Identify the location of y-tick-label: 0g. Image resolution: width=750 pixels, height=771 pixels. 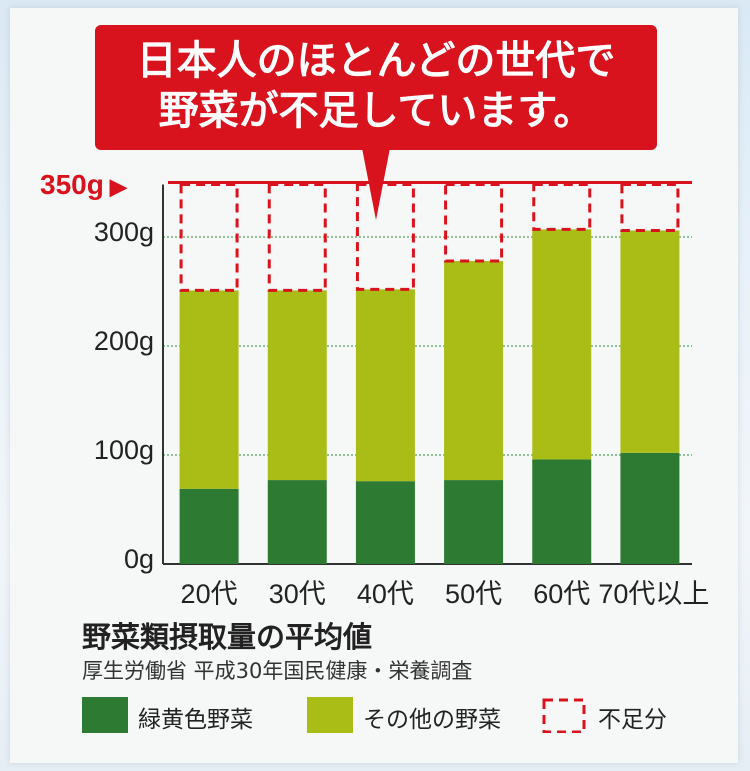
(138, 559).